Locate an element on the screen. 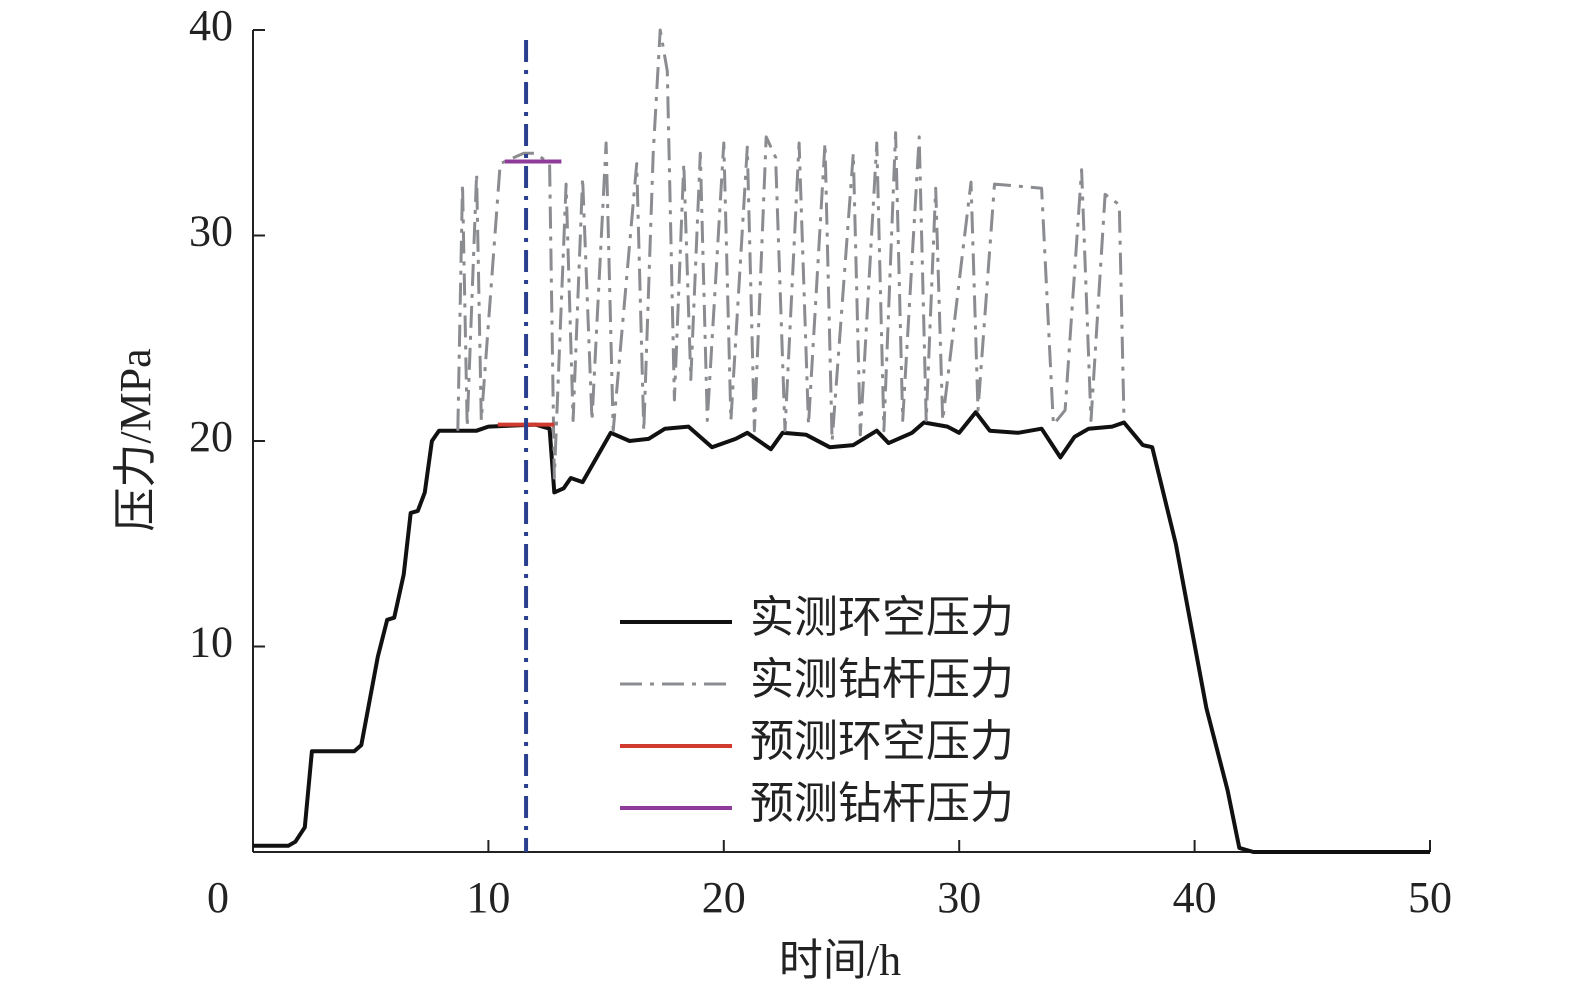 The width and height of the screenshot is (1575, 1003). legend-label: 实测环空压力 is located at coordinates (882, 617).